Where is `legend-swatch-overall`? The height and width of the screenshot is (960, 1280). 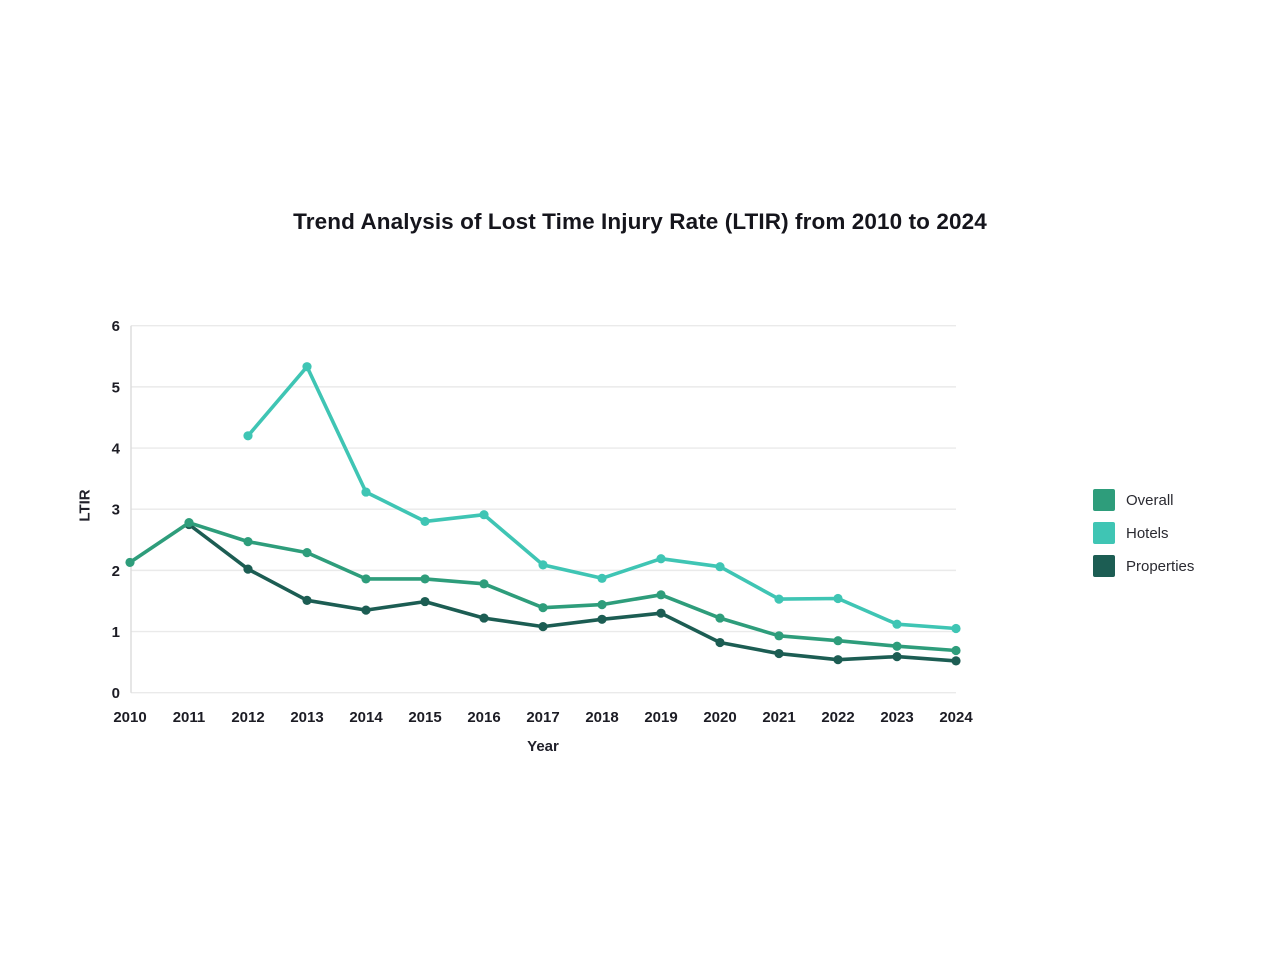
legend-swatch-overall is located at coordinates (1104, 500).